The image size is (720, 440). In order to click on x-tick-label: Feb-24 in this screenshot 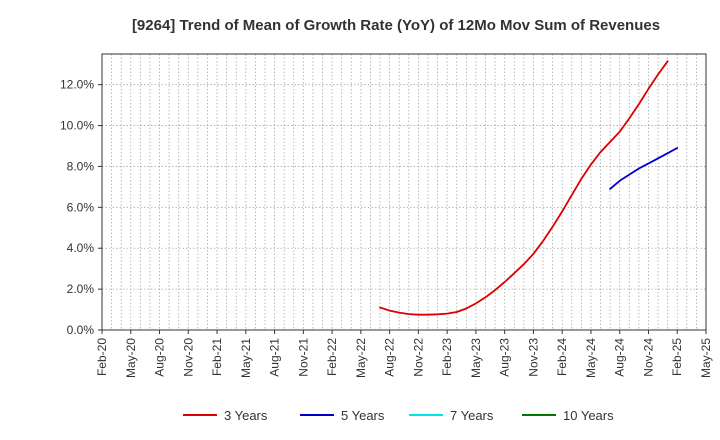, I will do `click(562, 357)`.